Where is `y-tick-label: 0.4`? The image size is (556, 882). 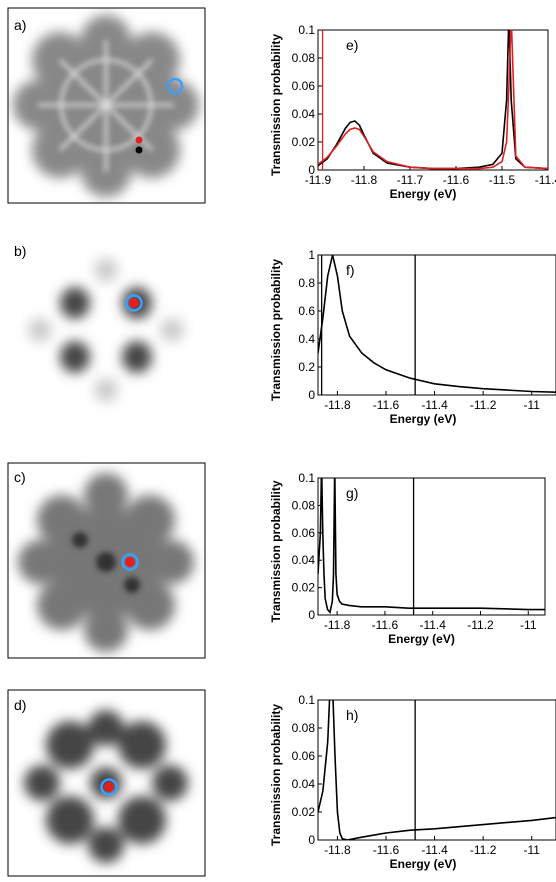 y-tick-label: 0.4 is located at coordinates (306, 339).